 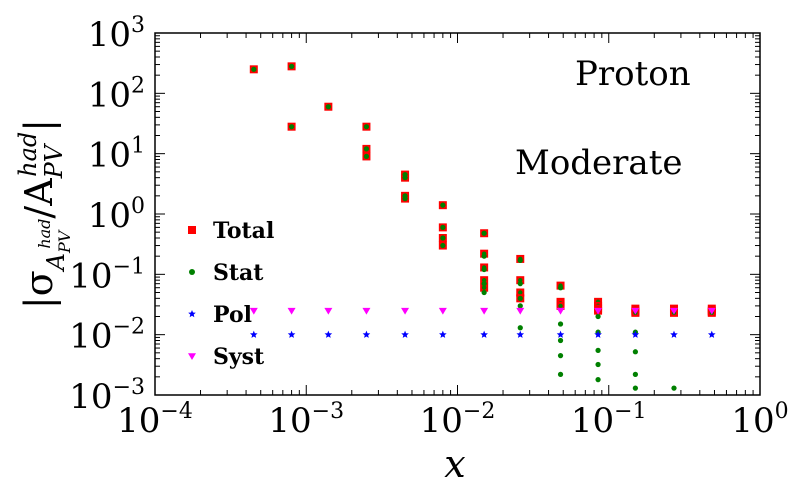 What do you see at coordinates (232, 315) in the screenshot?
I see `legend-label-pol: Pol` at bounding box center [232, 315].